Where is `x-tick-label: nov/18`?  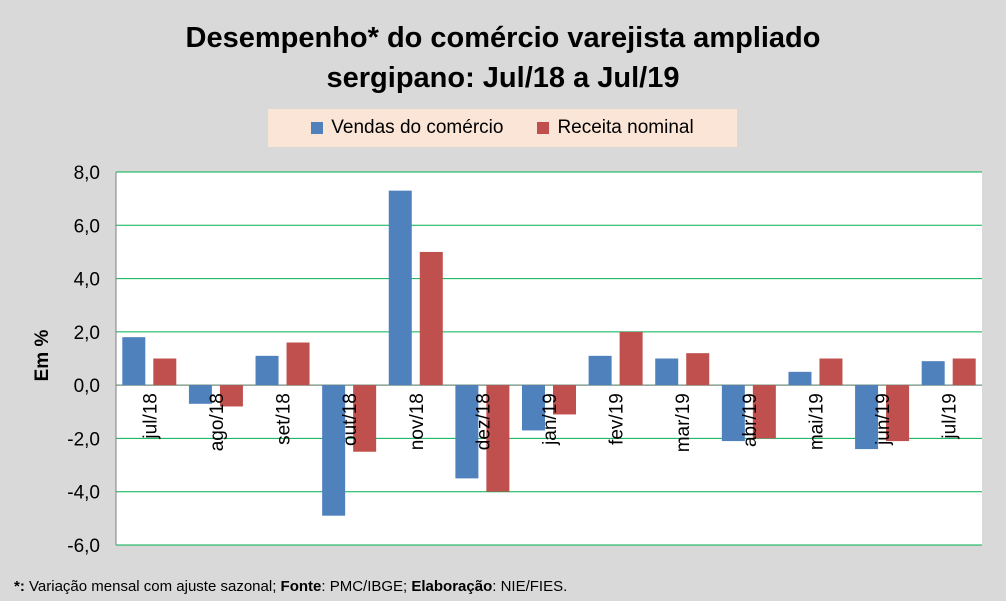 x-tick-label: nov/18 is located at coordinates (417, 421).